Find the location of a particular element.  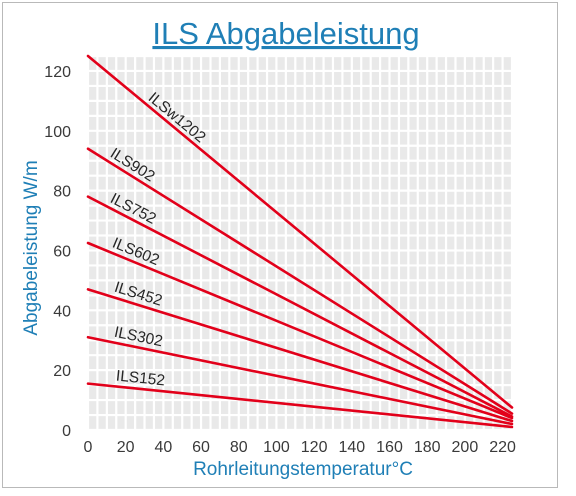

y-axis-title: Abgabeleistung W/m is located at coordinates (31, 247).